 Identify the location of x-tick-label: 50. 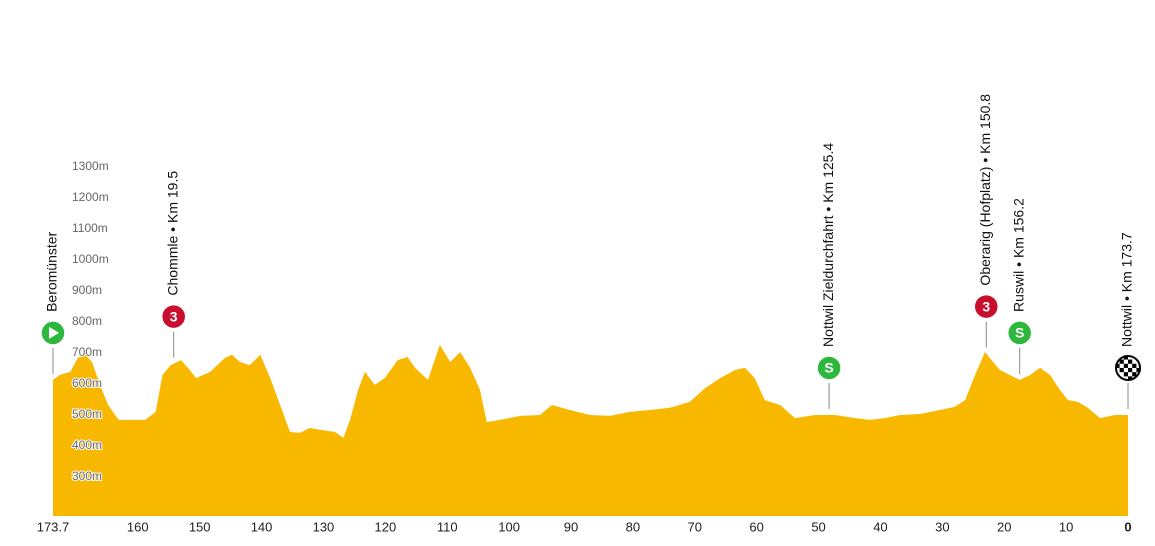
(818, 526).